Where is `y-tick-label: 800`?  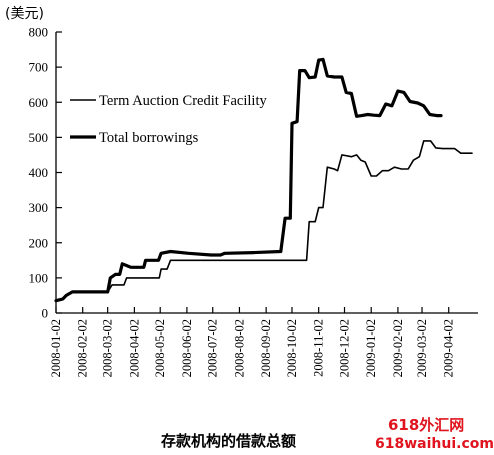
y-tick-label: 800 is located at coordinates (39, 32).